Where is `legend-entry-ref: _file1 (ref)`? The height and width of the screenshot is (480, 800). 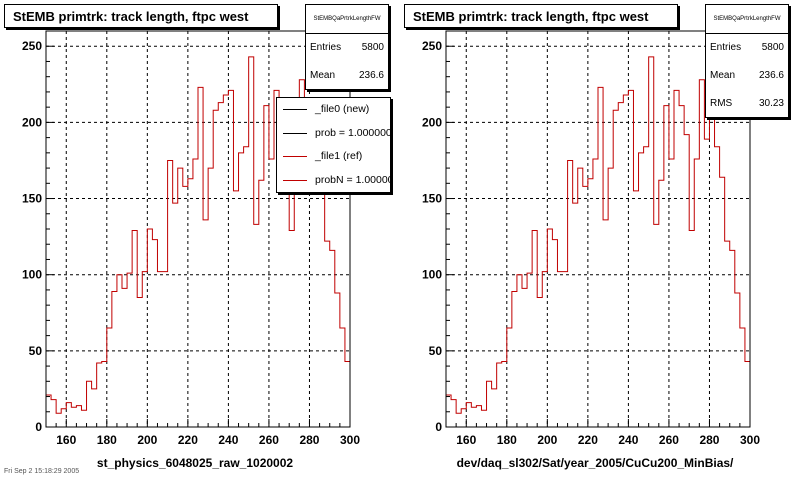 legend-entry-ref: _file1 (ref) is located at coordinates (333, 157).